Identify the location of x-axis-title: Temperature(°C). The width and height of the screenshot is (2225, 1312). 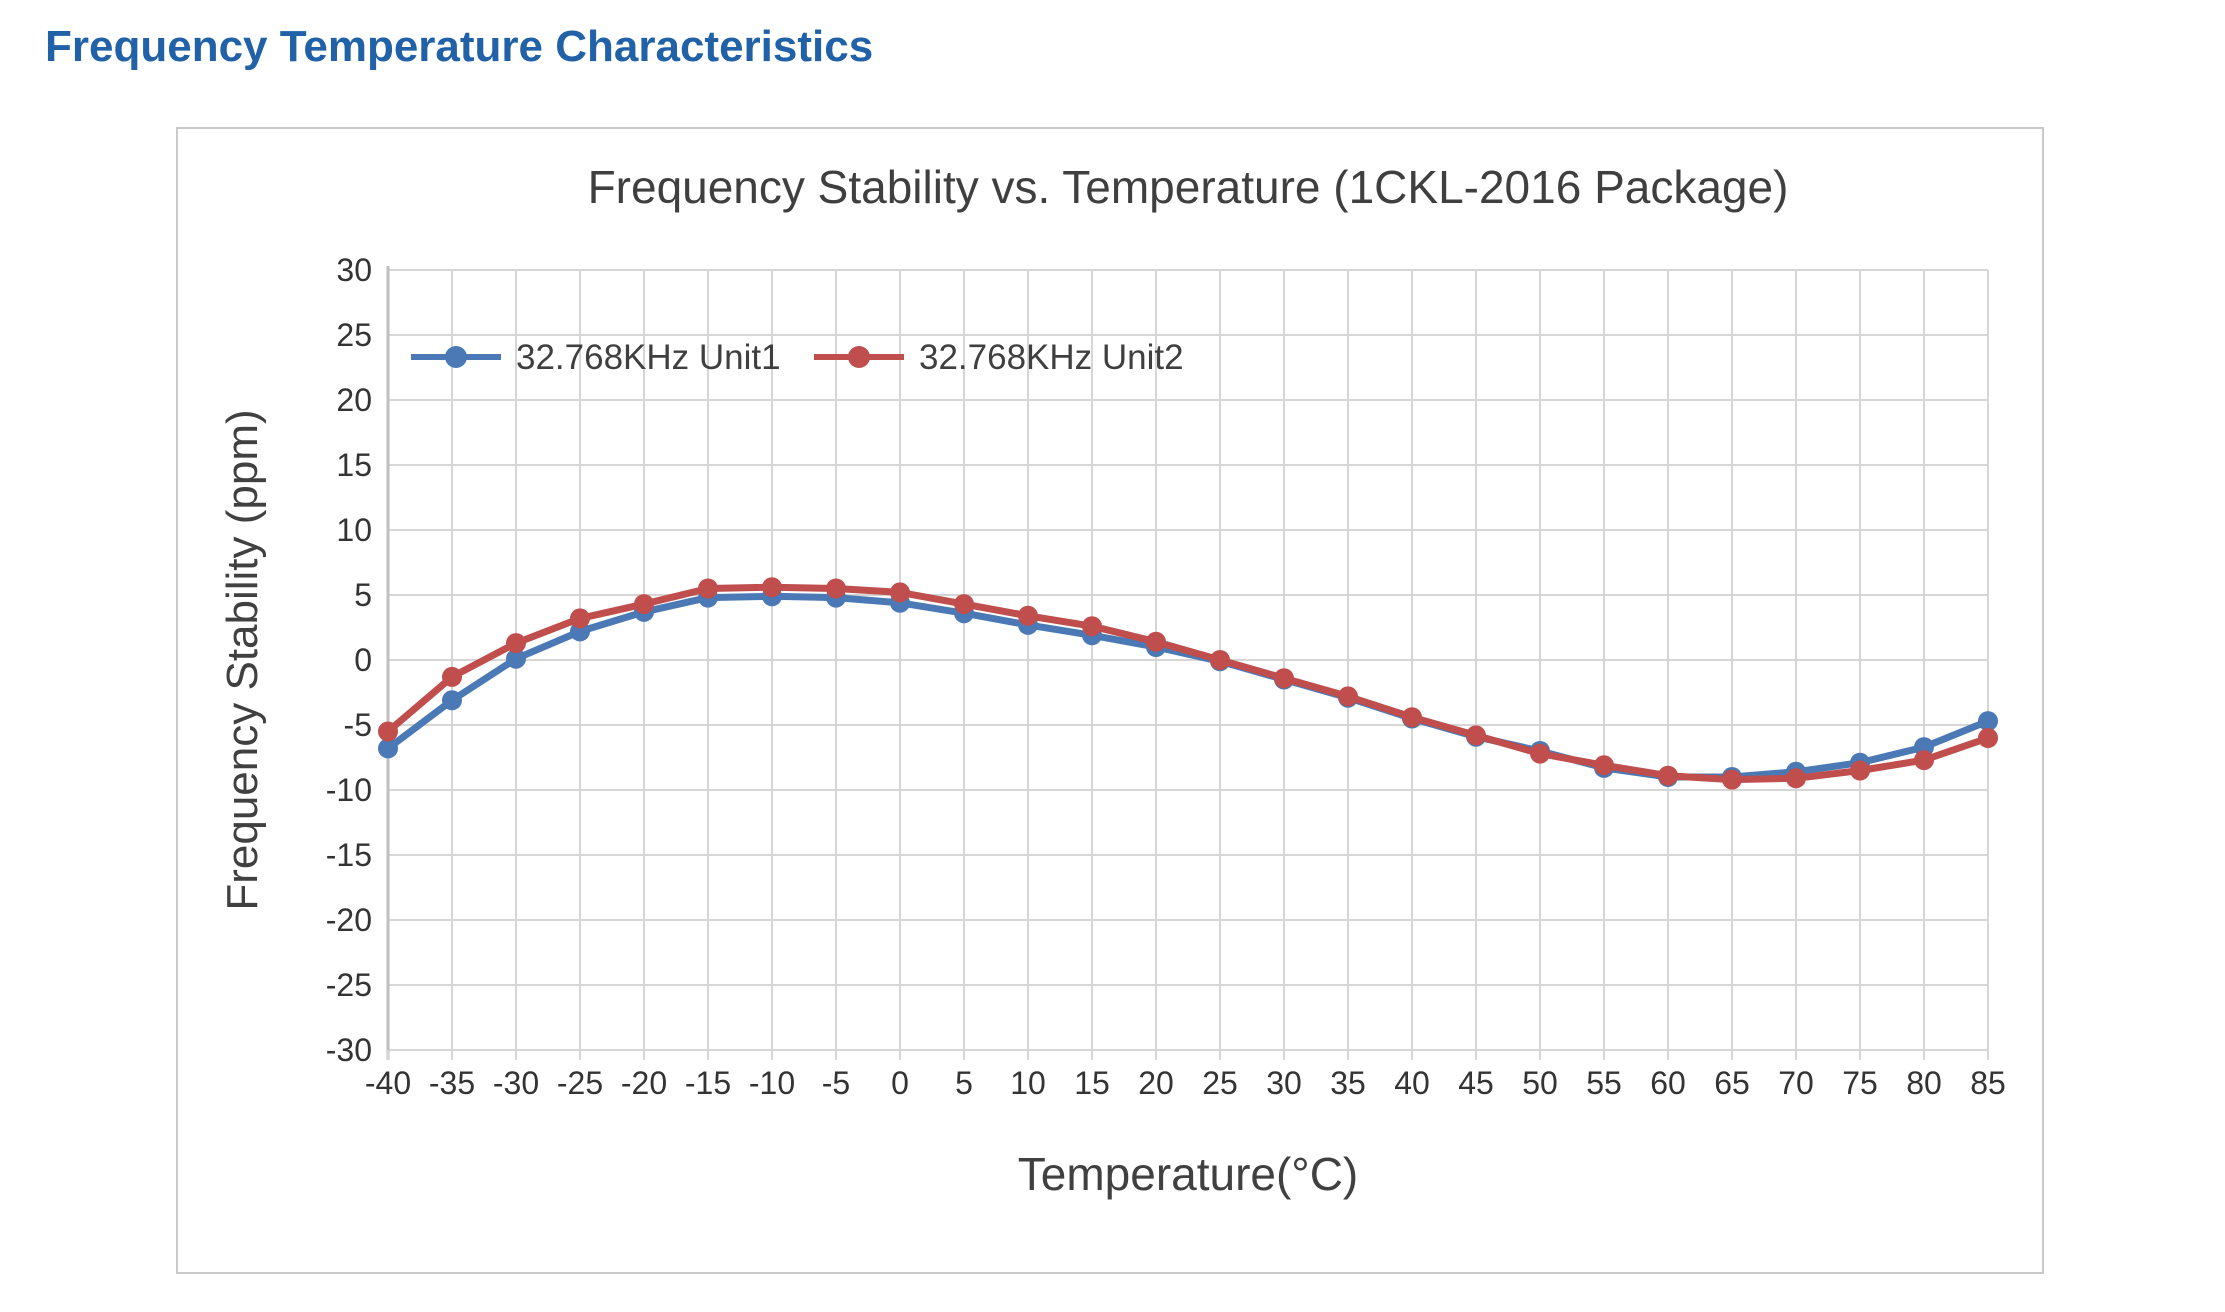
(1188, 1174).